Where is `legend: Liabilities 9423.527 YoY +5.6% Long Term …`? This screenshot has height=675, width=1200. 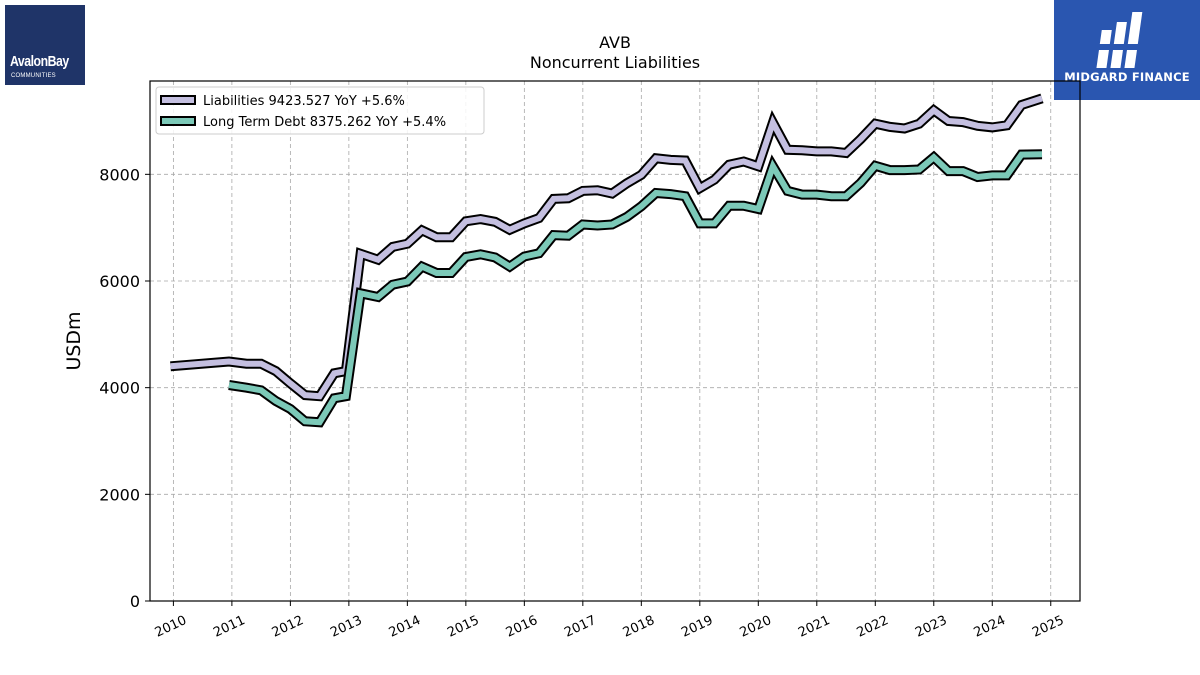
legend: Liabilities 9423.527 YoY +5.6% Long Term … is located at coordinates (320, 110).